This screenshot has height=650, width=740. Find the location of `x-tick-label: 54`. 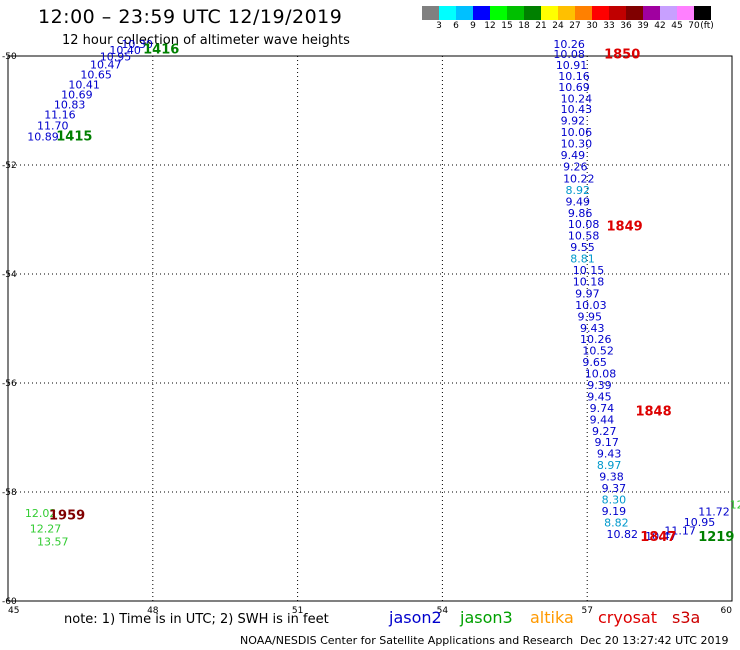

x-tick-label: 54 is located at coordinates (443, 611).